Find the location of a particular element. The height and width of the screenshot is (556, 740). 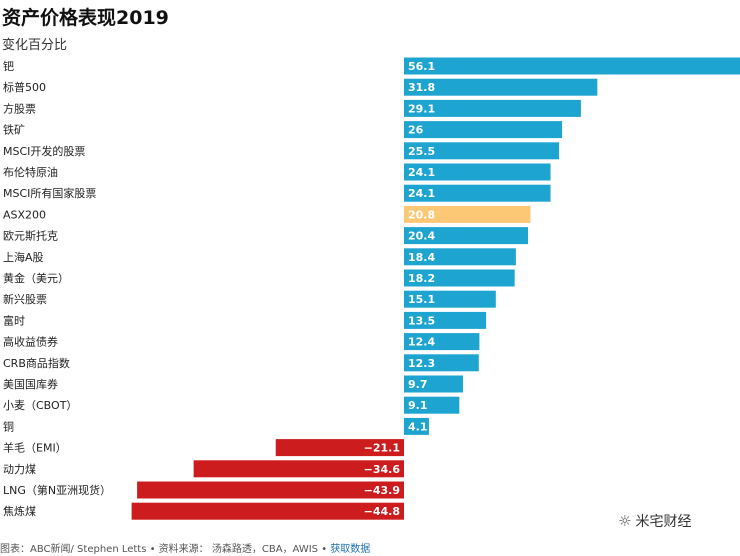

watermark: ☼ 米宅财经 is located at coordinates (654, 521).